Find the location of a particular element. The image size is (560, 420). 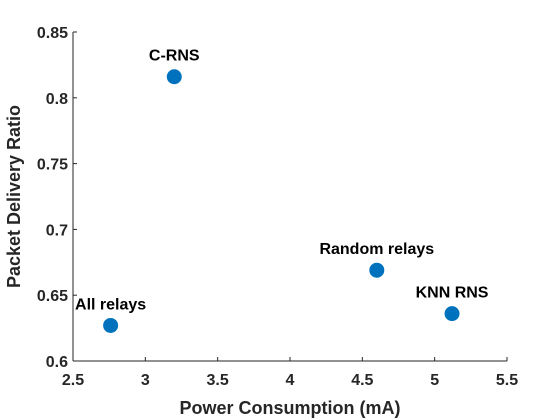

y-tick-label: 0.65 is located at coordinates (52, 296).